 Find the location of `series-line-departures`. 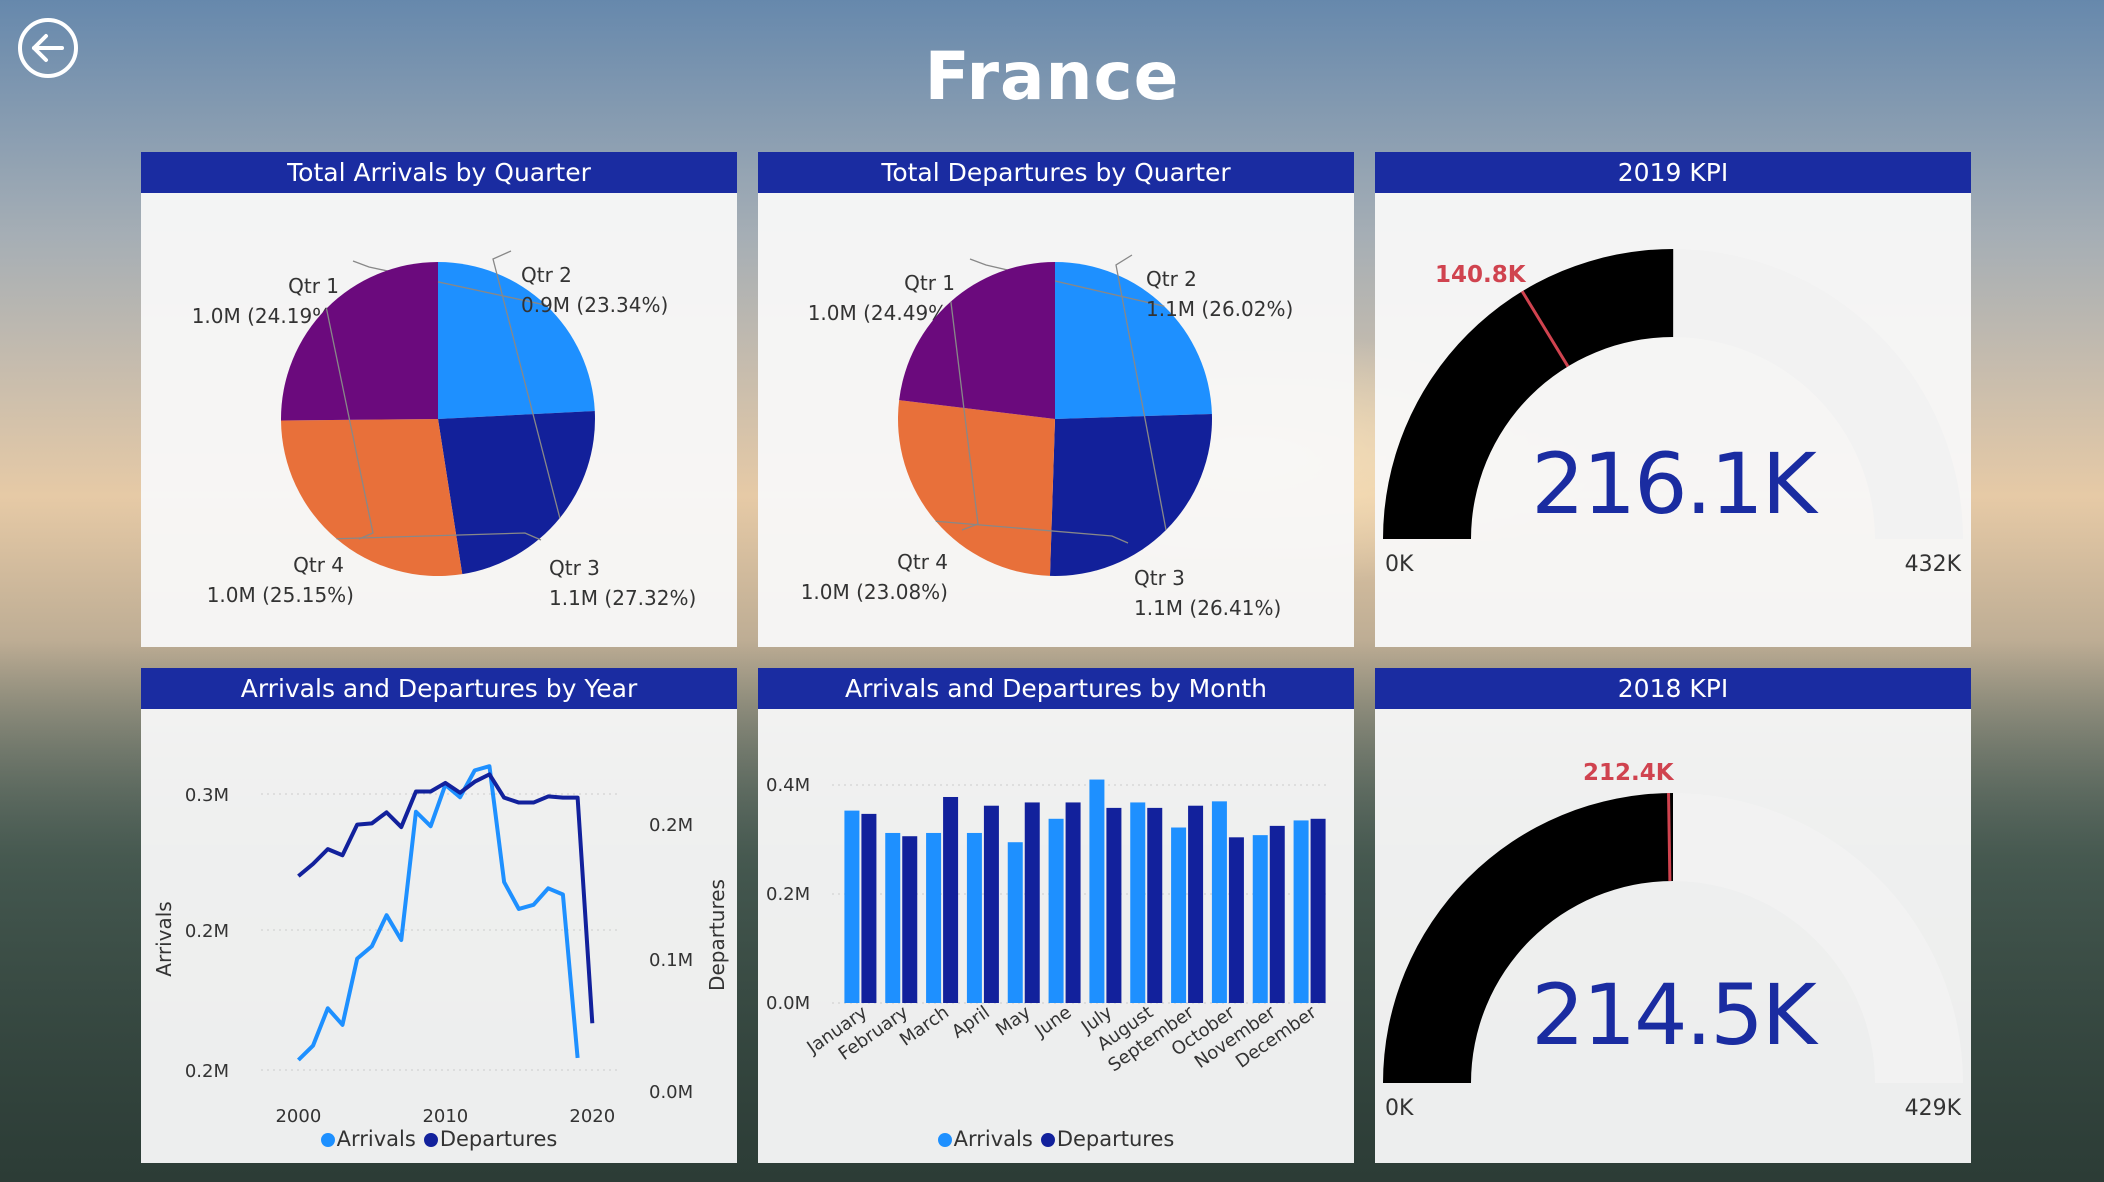

series-line-departures is located at coordinates (446, 898).